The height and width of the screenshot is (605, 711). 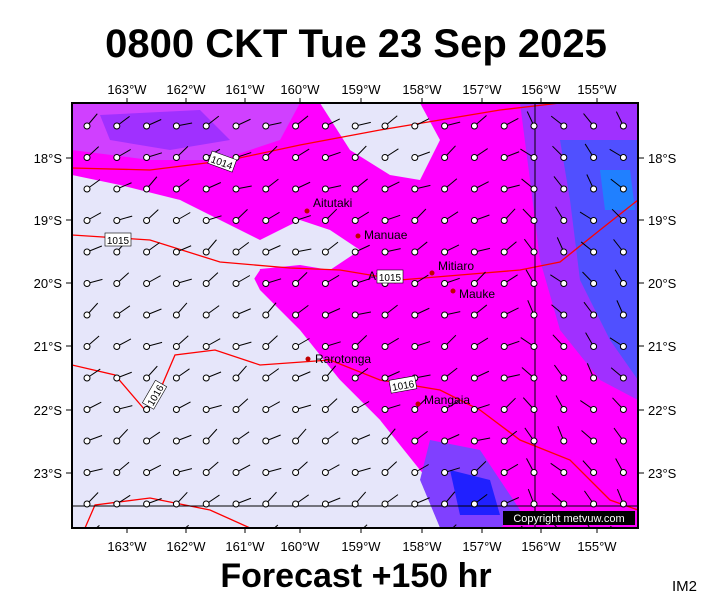 I want to click on copyright: Copyright metvuw.com, so click(x=568, y=519).